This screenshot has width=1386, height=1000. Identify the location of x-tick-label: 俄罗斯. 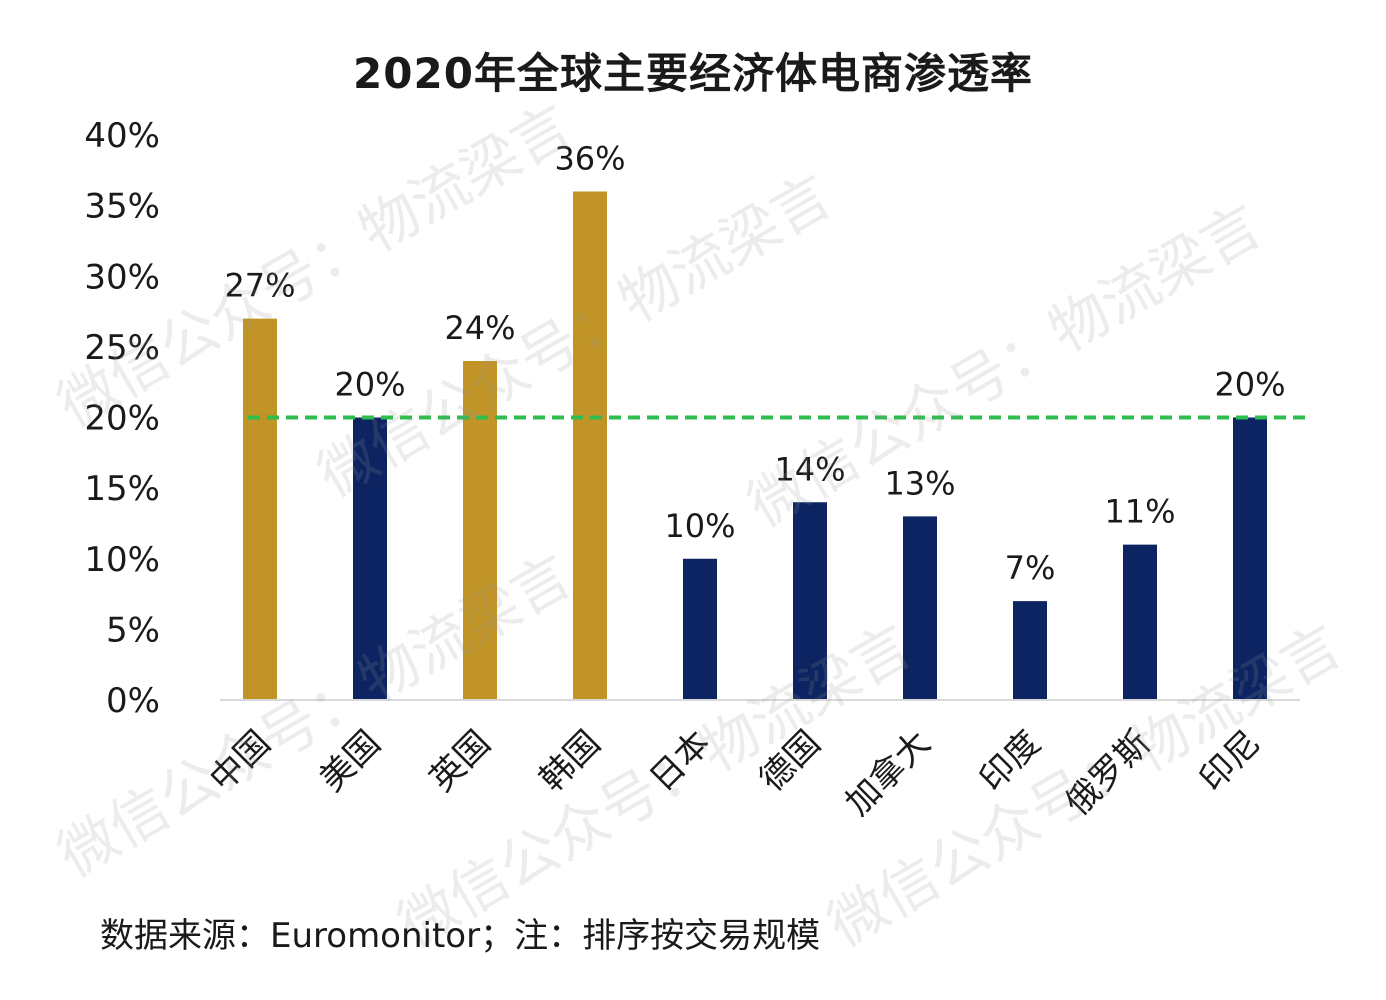
(1108, 773).